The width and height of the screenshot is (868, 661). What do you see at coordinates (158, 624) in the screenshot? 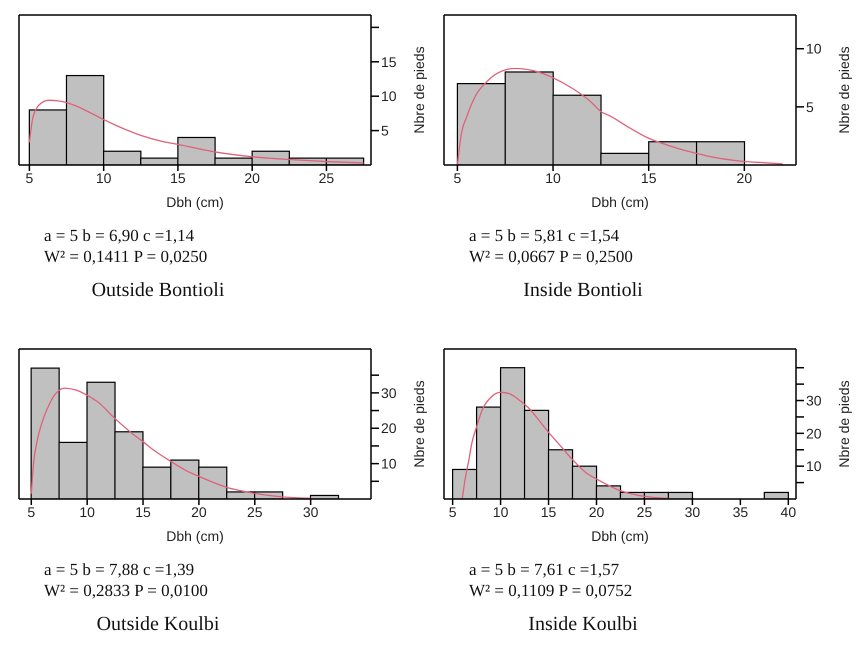
I see `text: Outside Koulbi` at bounding box center [158, 624].